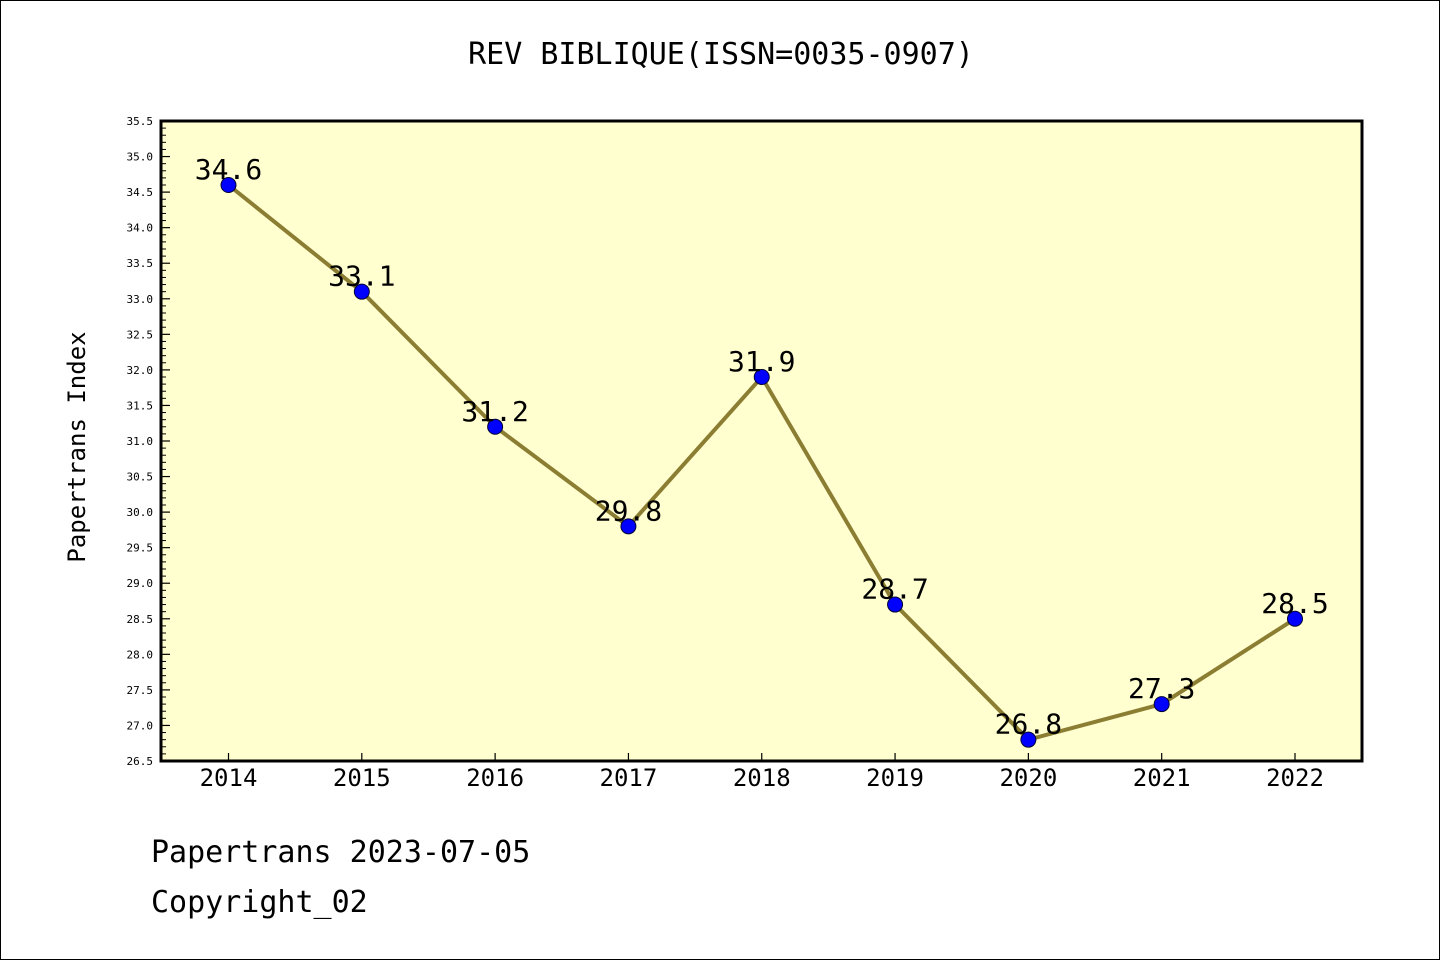  What do you see at coordinates (228, 169) in the screenshot?
I see `data-label: 34.6` at bounding box center [228, 169].